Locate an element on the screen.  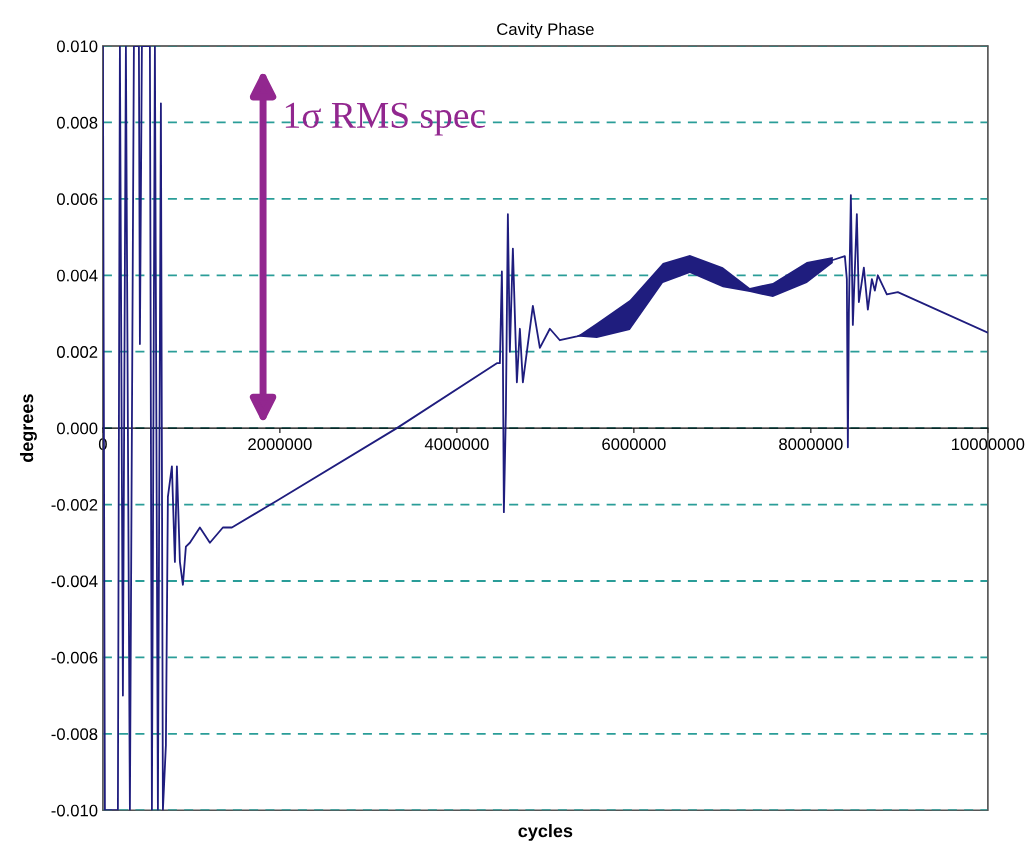
y-tick-label: 0.010 is located at coordinates (77, 46).